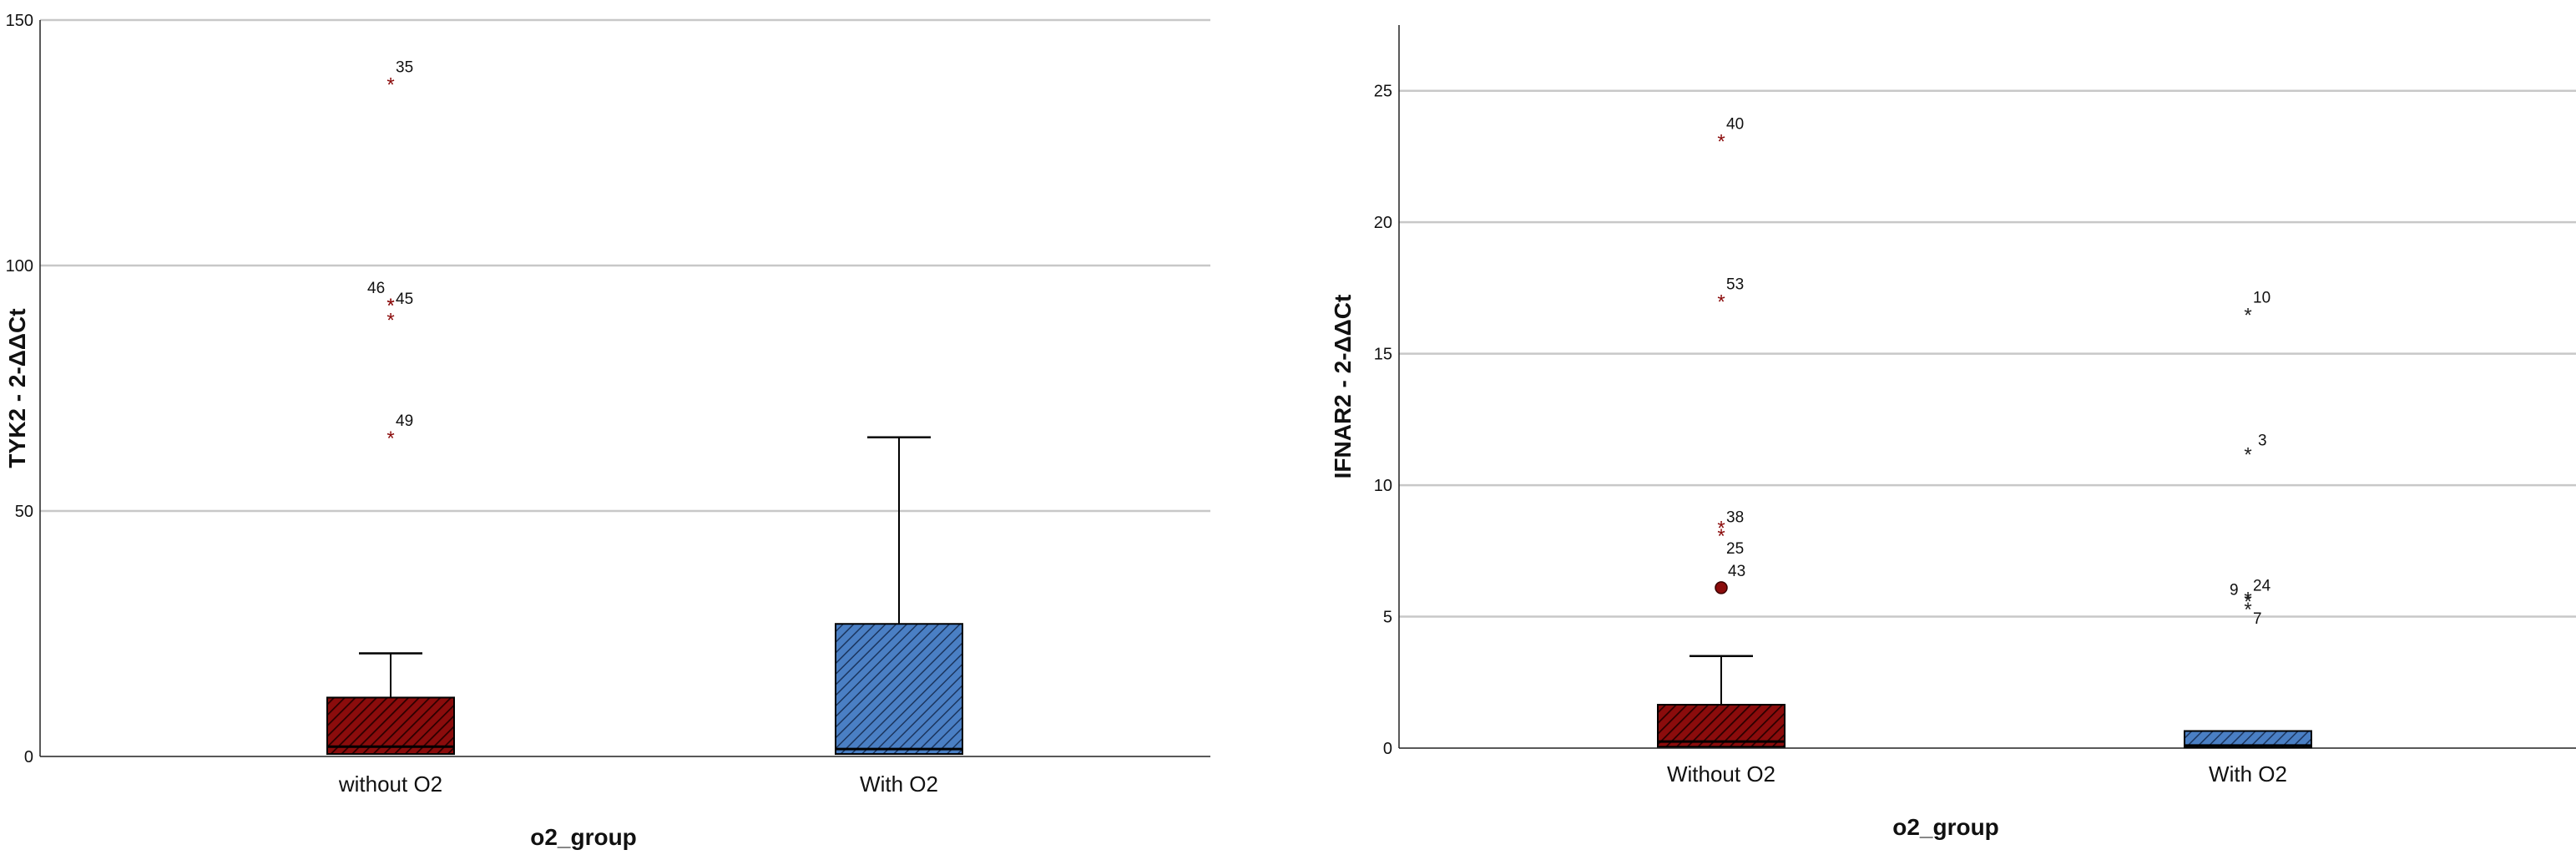 The height and width of the screenshot is (865, 2576). Describe the element at coordinates (1383, 223) in the screenshot. I see `y-tick-label: 20` at that location.